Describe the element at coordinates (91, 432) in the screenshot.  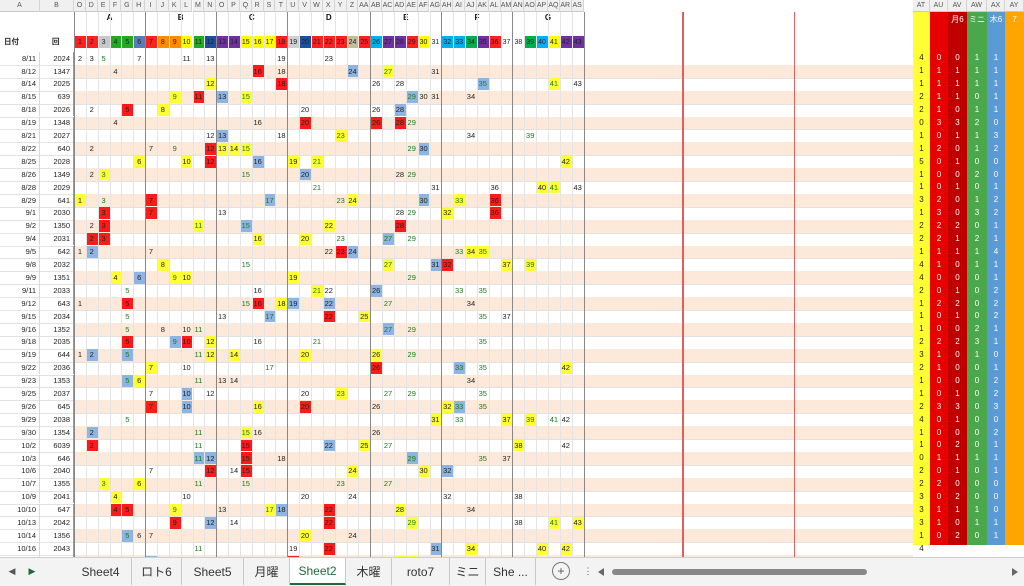
I see `number-cell: 2` at that location.